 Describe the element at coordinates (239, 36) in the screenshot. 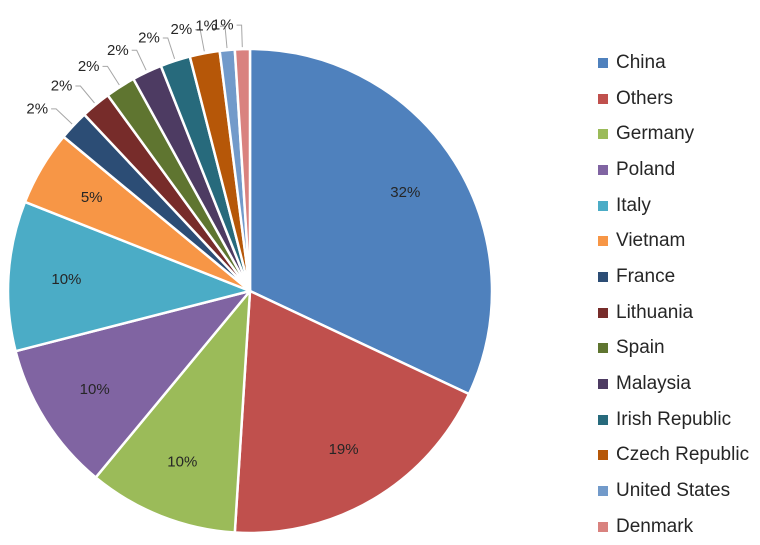

I see `leader-line-denmark` at that location.